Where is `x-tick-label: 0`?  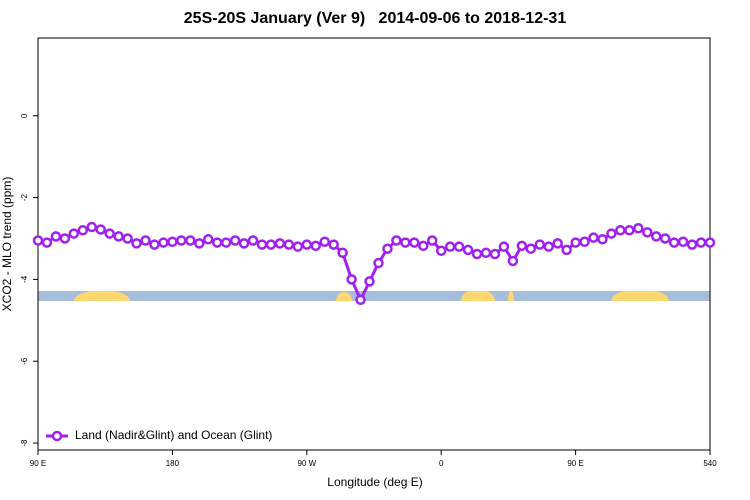 x-tick-label: 0 is located at coordinates (441, 463).